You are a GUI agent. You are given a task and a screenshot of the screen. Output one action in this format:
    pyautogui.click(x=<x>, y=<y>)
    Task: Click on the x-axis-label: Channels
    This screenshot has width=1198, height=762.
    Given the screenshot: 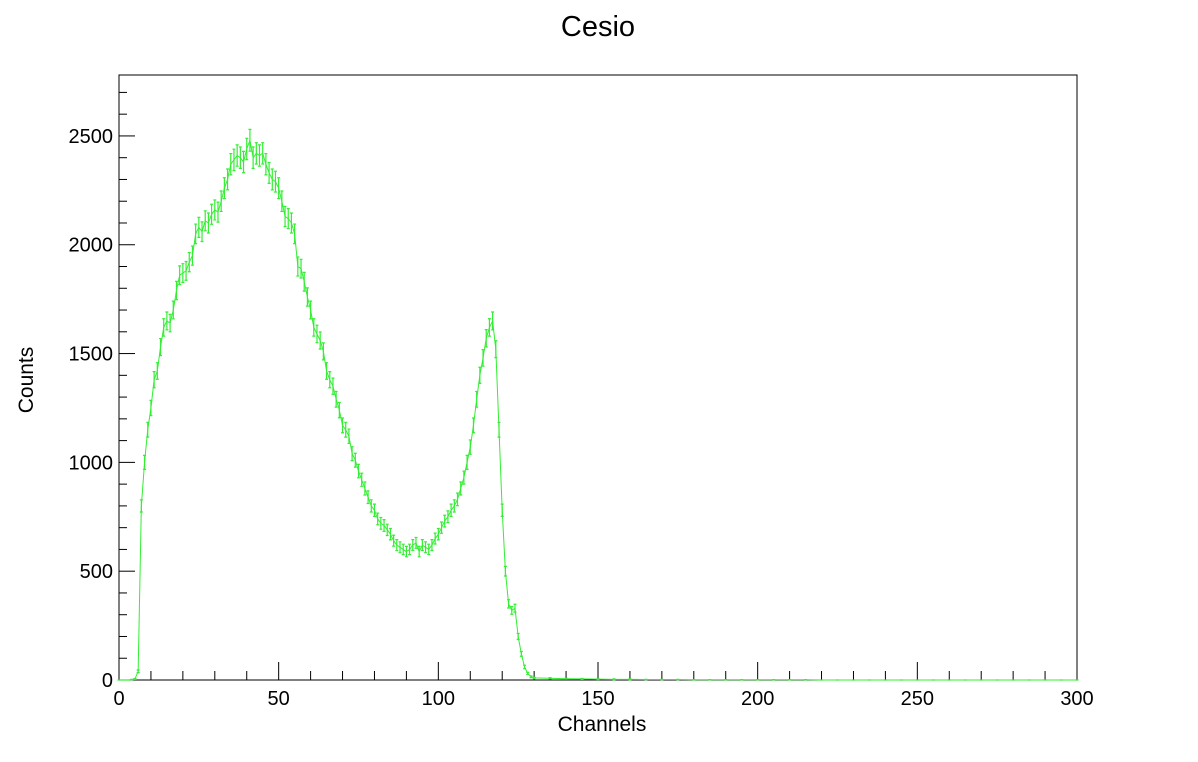 What is the action you would take?
    pyautogui.click(x=602, y=724)
    